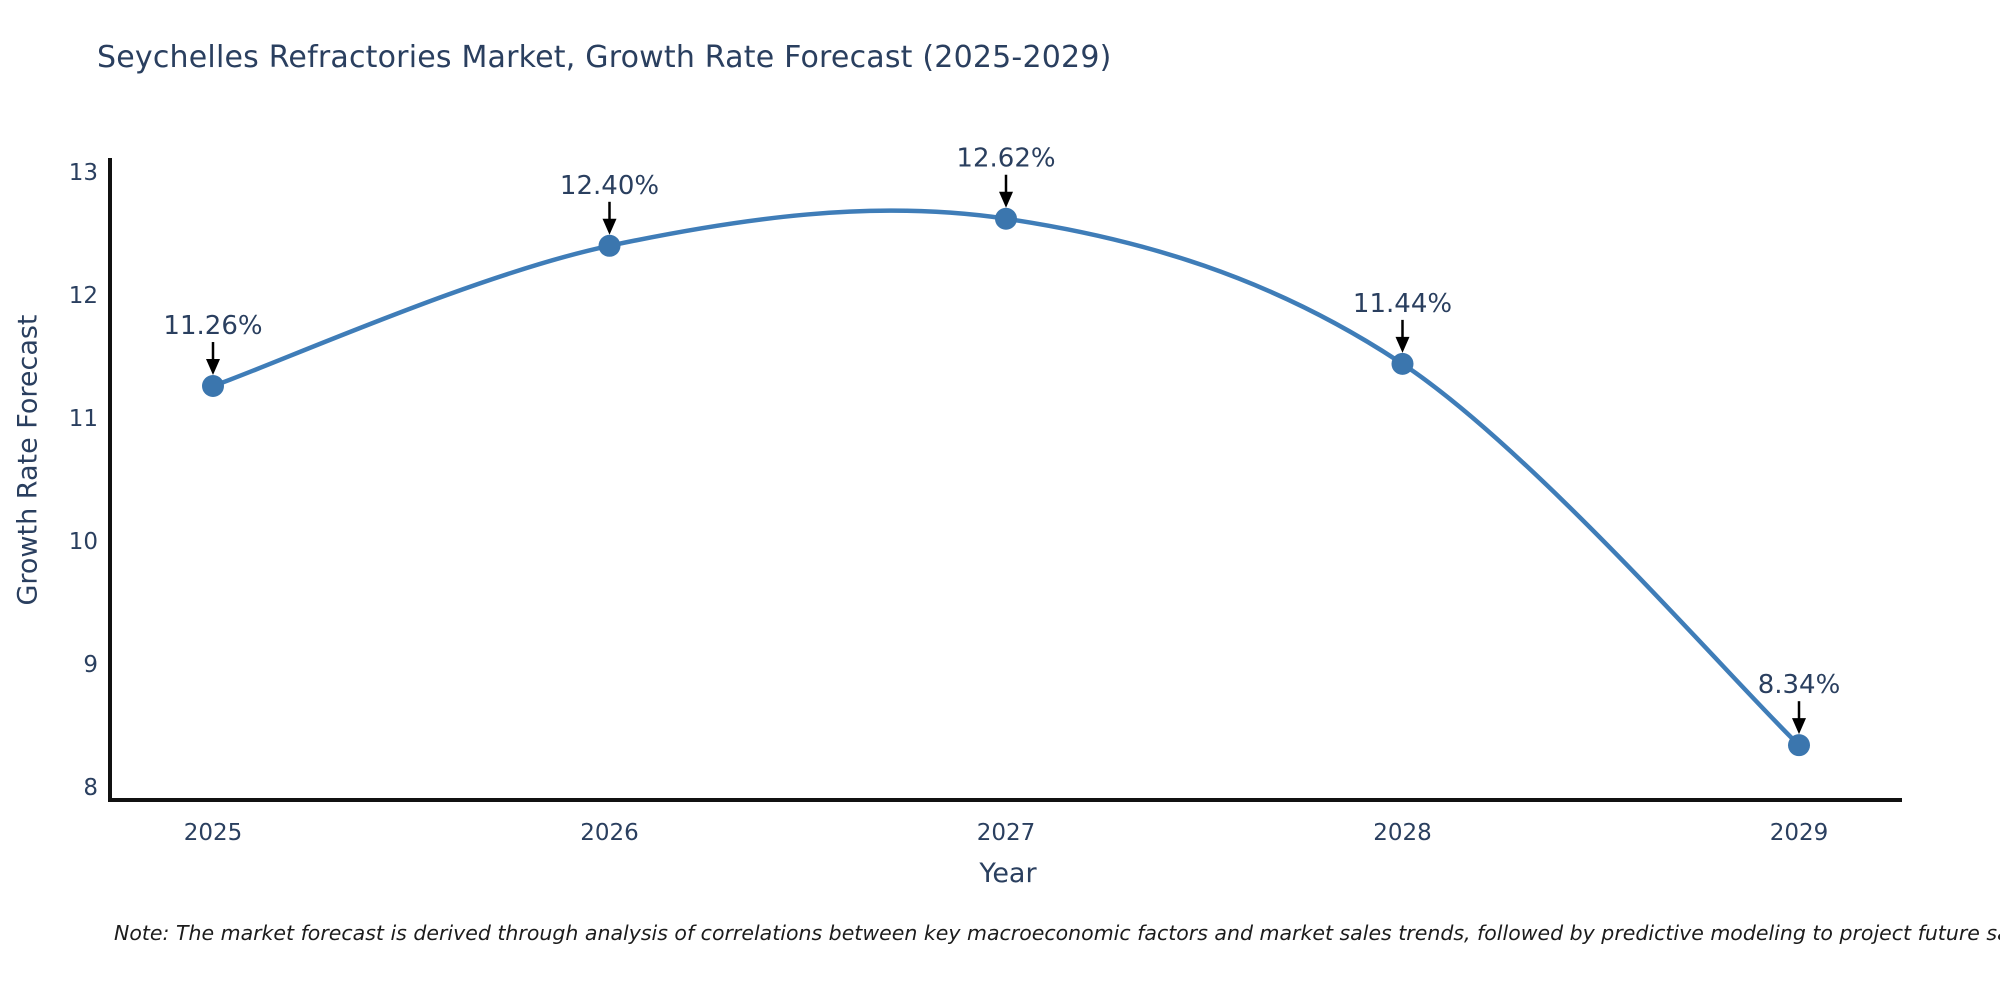 Image resolution: width=2000 pixels, height=1000 pixels. Describe the element at coordinates (83, 296) in the screenshot. I see `y-tick-label-12: 12` at that location.